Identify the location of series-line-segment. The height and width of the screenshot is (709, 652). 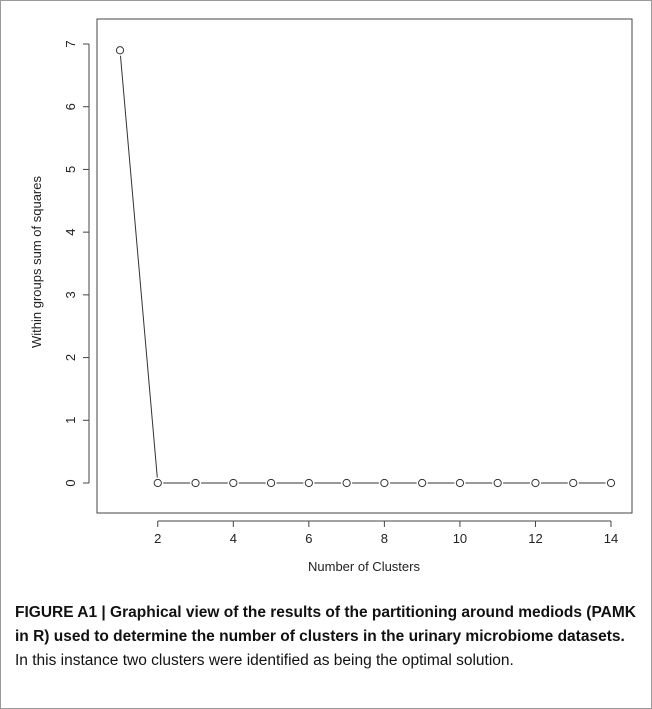
(138, 266).